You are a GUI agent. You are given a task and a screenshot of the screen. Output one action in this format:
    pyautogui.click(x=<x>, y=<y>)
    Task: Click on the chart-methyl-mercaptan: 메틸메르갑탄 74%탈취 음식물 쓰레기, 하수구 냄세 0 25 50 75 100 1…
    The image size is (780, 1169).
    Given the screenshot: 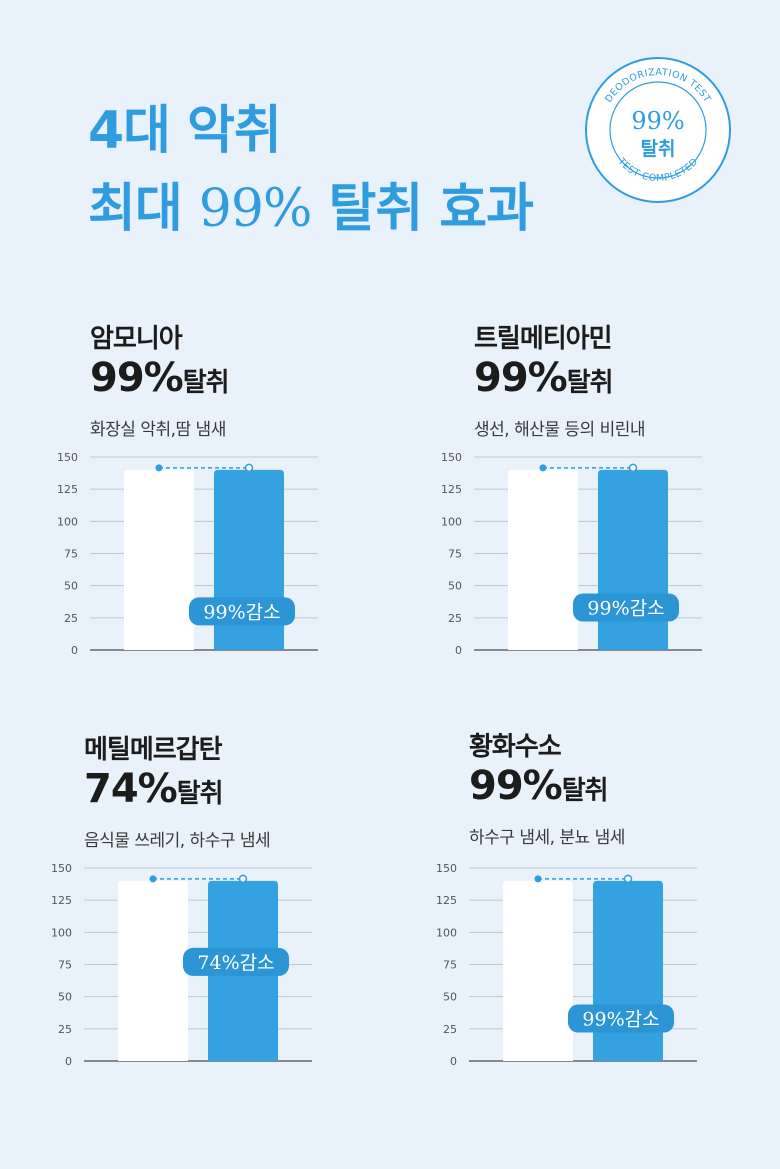 What is the action you would take?
    pyautogui.click(x=217, y=903)
    